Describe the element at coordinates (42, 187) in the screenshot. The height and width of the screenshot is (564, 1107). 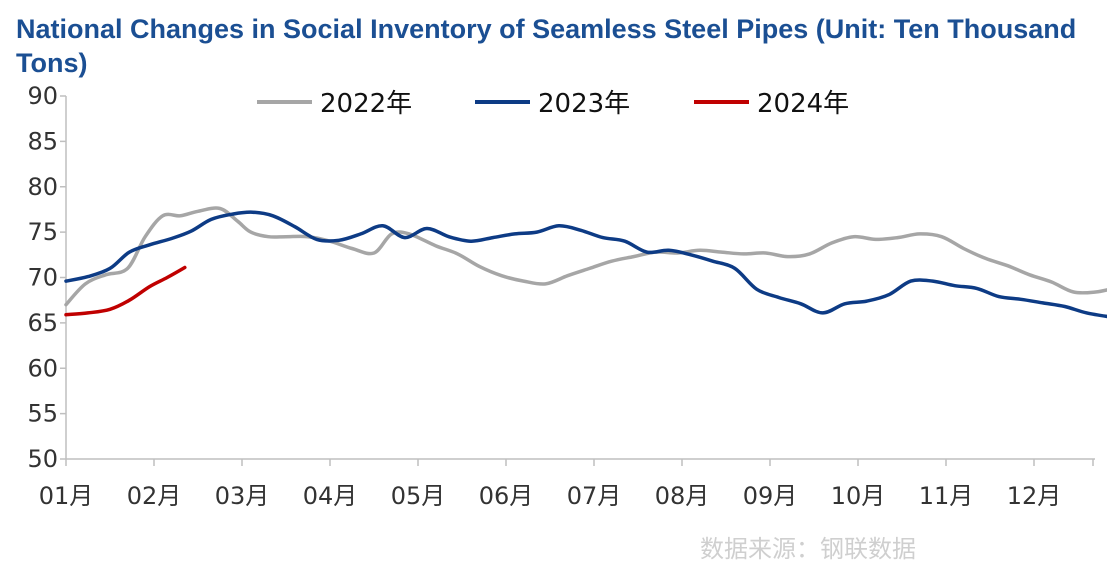
I see `y-tick-label: 80` at that location.